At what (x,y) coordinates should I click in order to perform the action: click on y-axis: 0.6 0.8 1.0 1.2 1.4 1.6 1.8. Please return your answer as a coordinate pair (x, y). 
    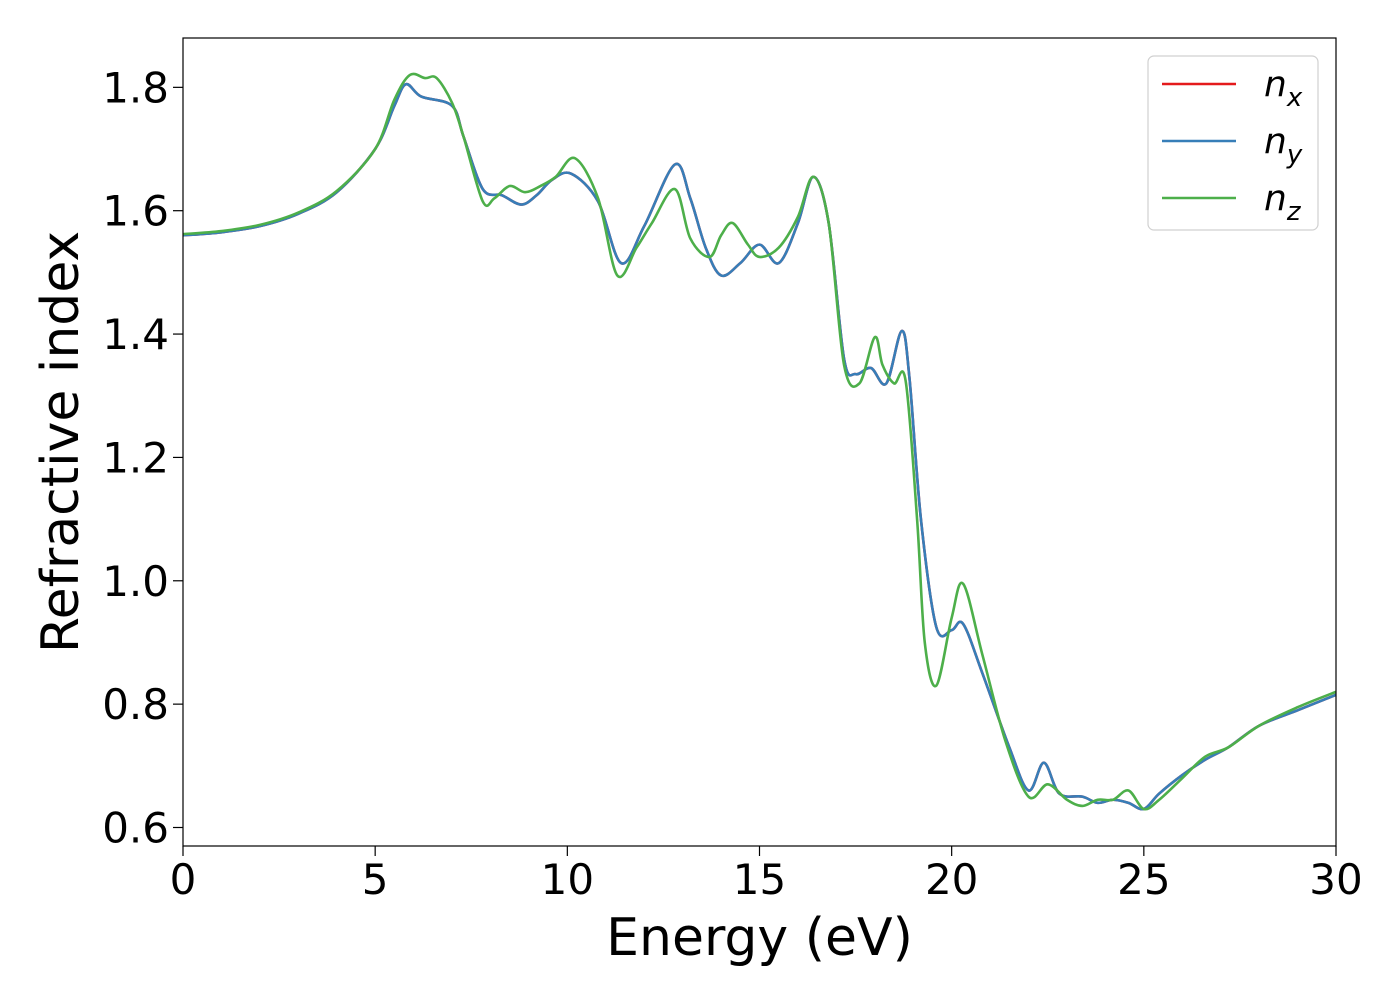
    Looking at the image, I should click on (142, 457).